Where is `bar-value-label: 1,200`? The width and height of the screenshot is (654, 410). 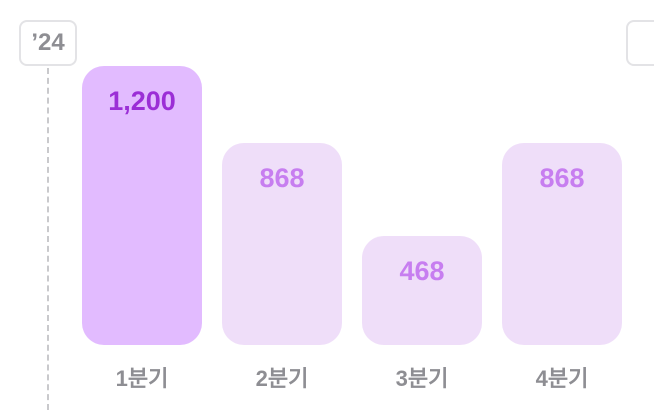
bar-value-label: 1,200 is located at coordinates (142, 101).